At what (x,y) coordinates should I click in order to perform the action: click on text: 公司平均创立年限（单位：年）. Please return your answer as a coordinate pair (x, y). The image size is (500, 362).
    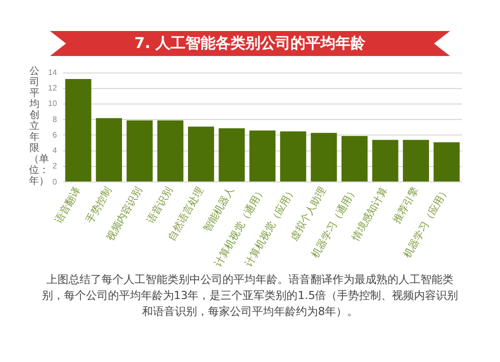
    Looking at the image, I should click on (39, 126).